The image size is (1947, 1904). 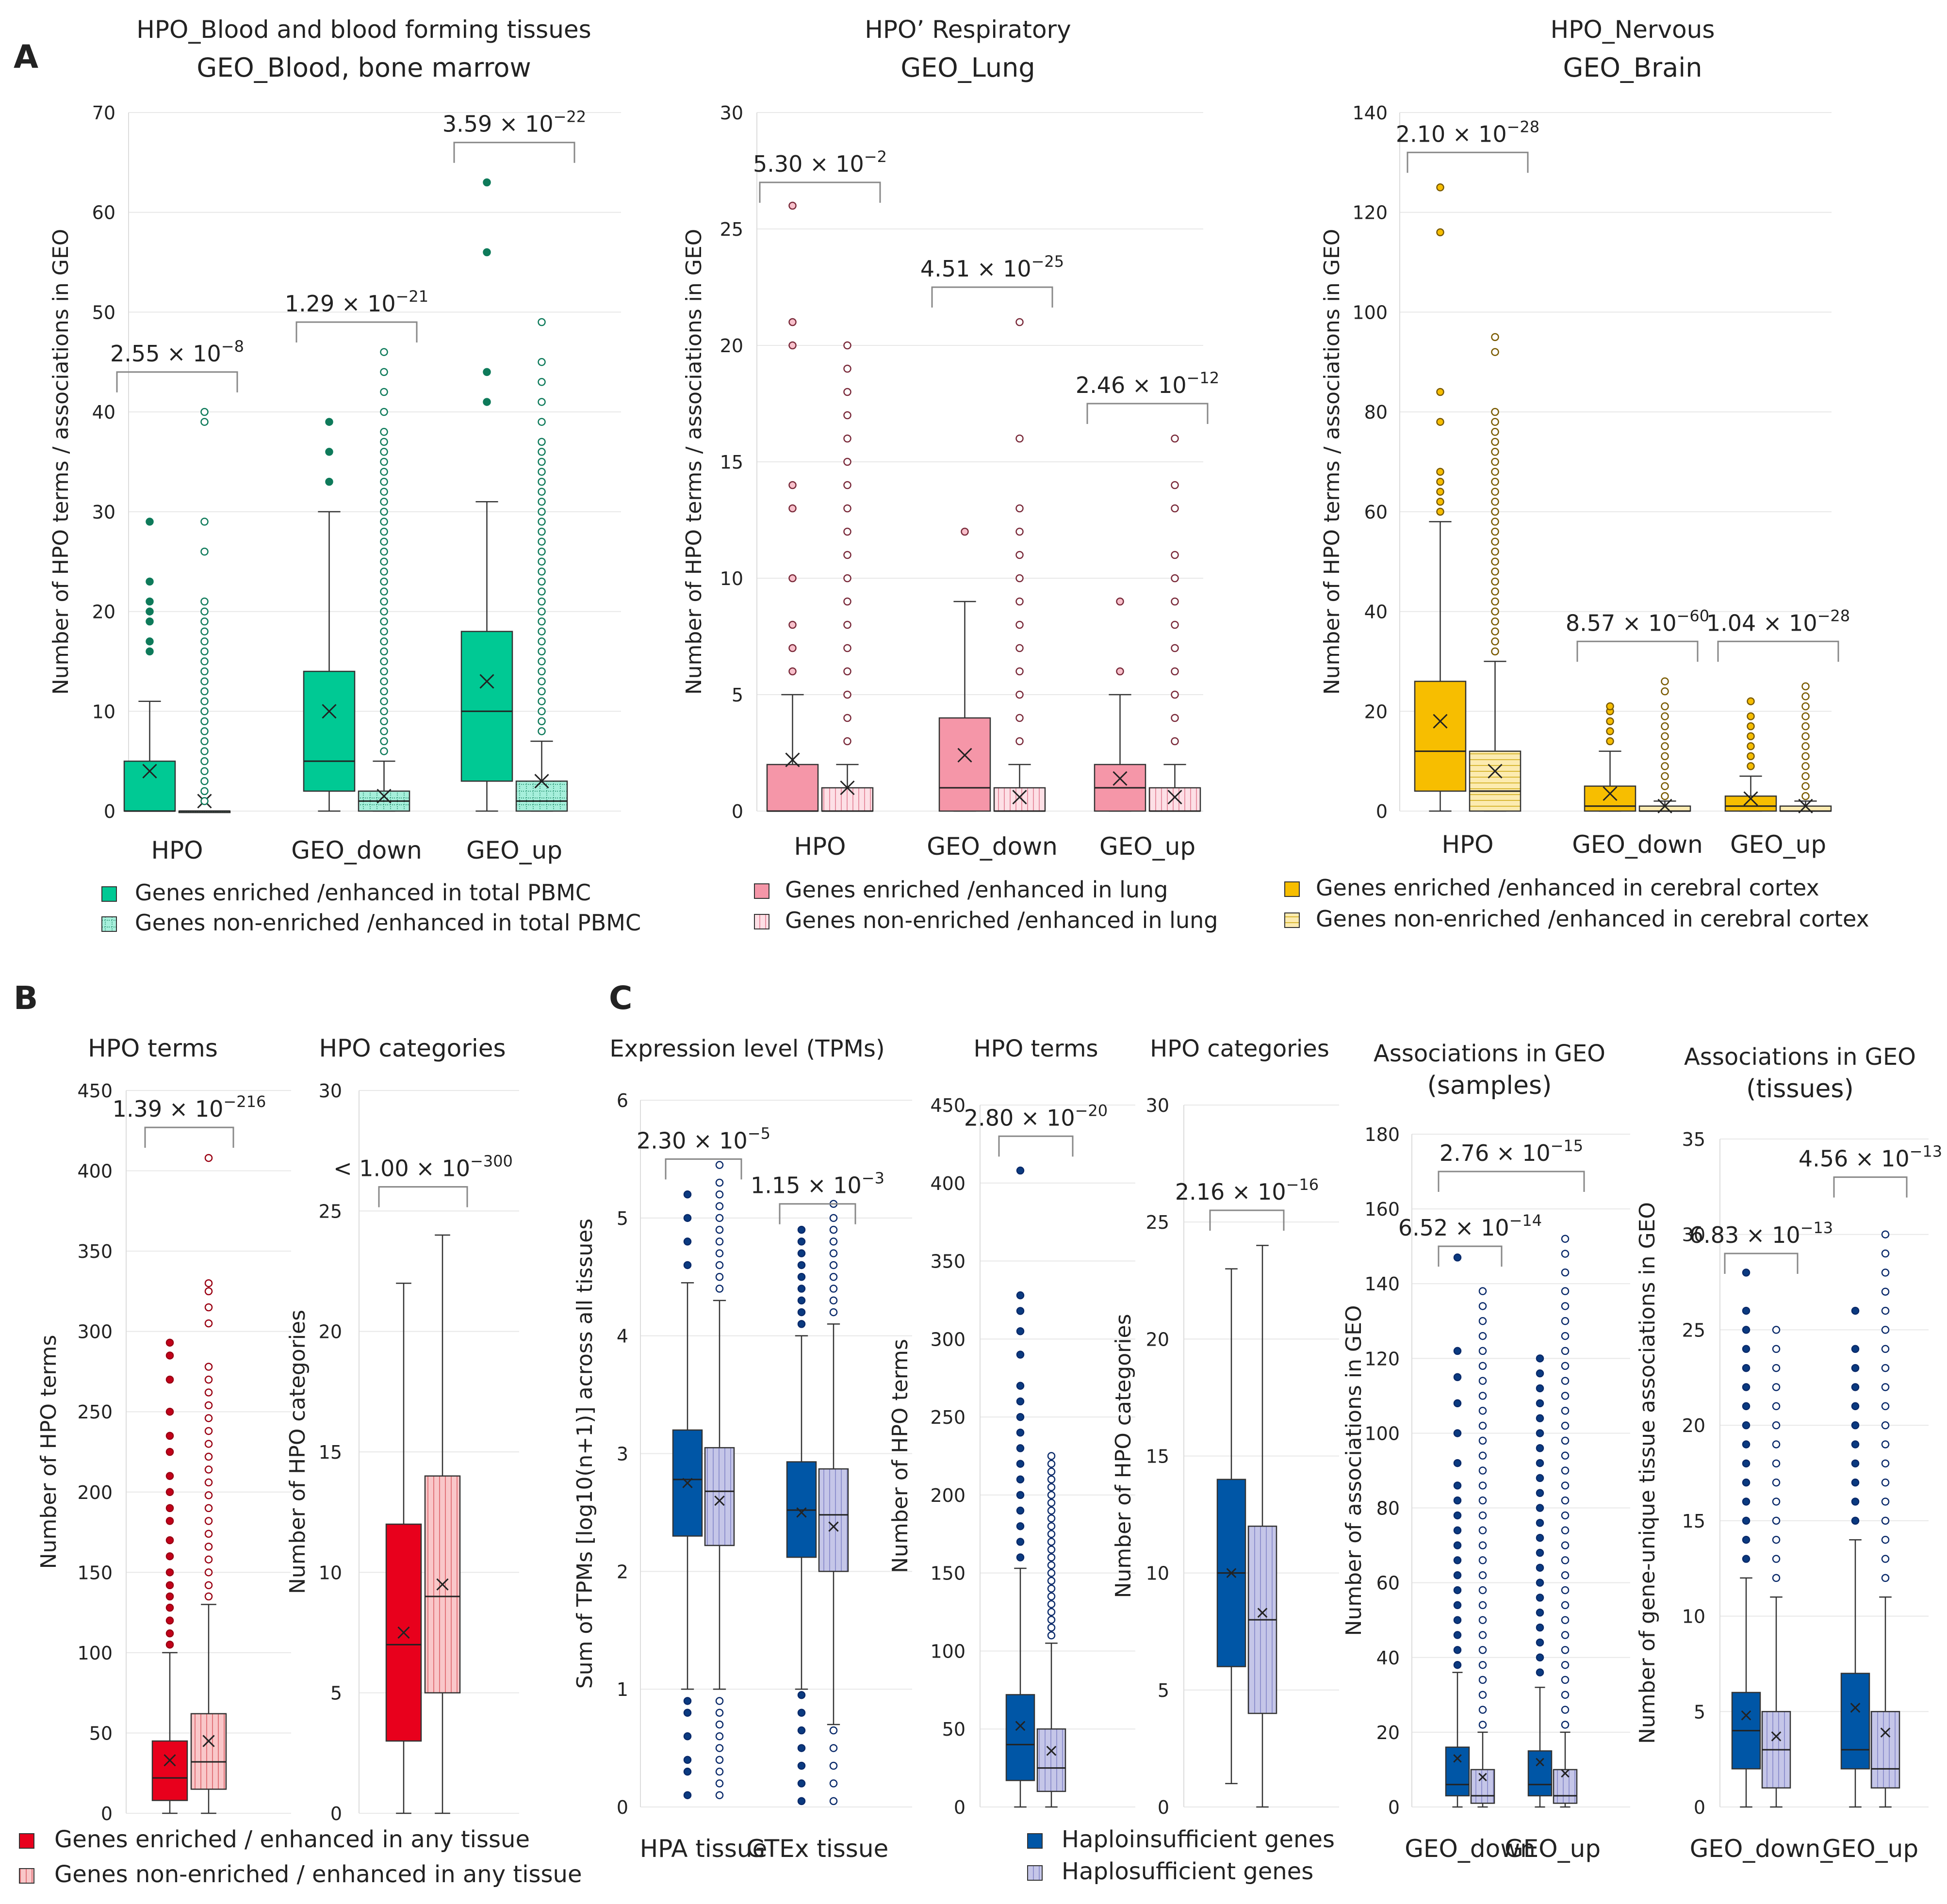 I want to click on p-value-label: 2.80 × 10⁻²⁰, so click(x=1036, y=1116).